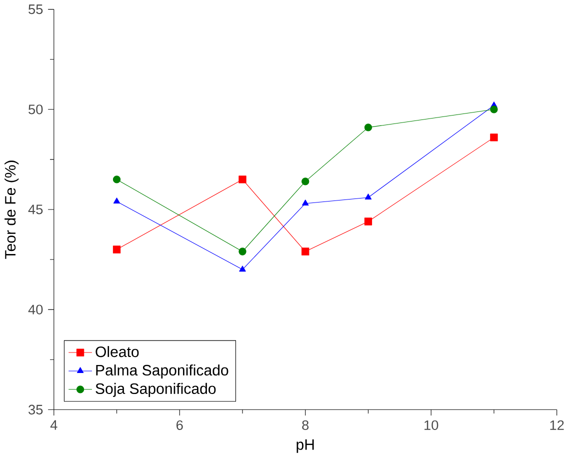 This screenshot has height=457, width=569. I want to click on x-tick-label: 10, so click(431, 425).